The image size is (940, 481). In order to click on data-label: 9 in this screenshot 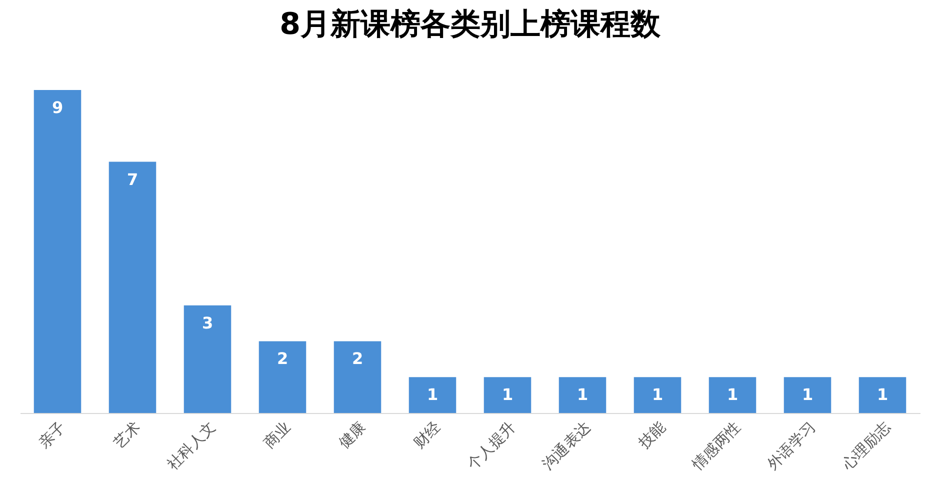, I will do `click(58, 107)`.